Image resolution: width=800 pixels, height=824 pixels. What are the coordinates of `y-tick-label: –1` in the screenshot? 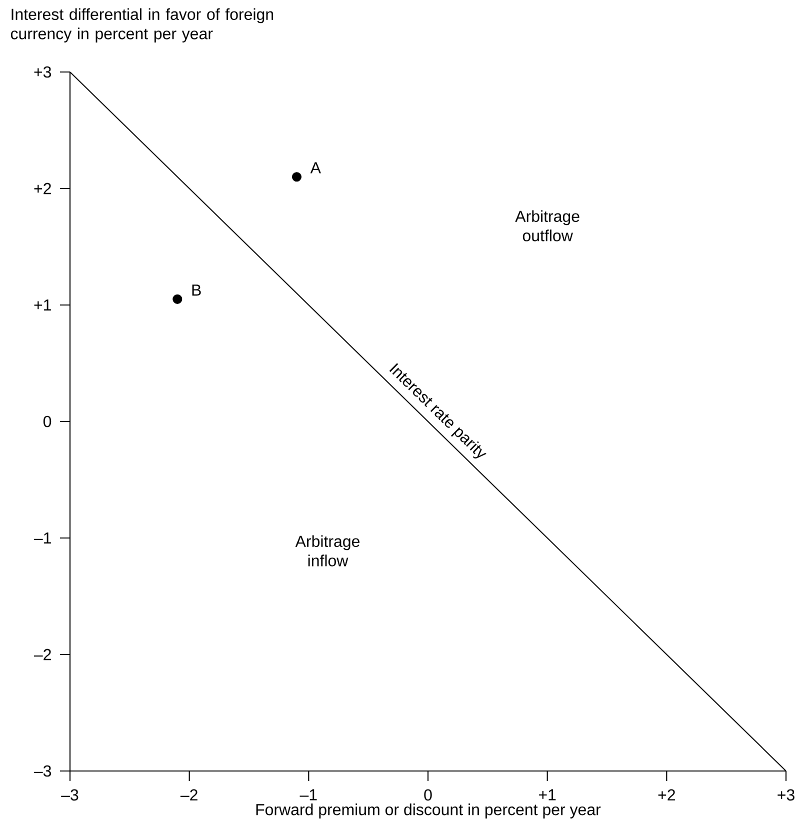 It's located at (42, 538).